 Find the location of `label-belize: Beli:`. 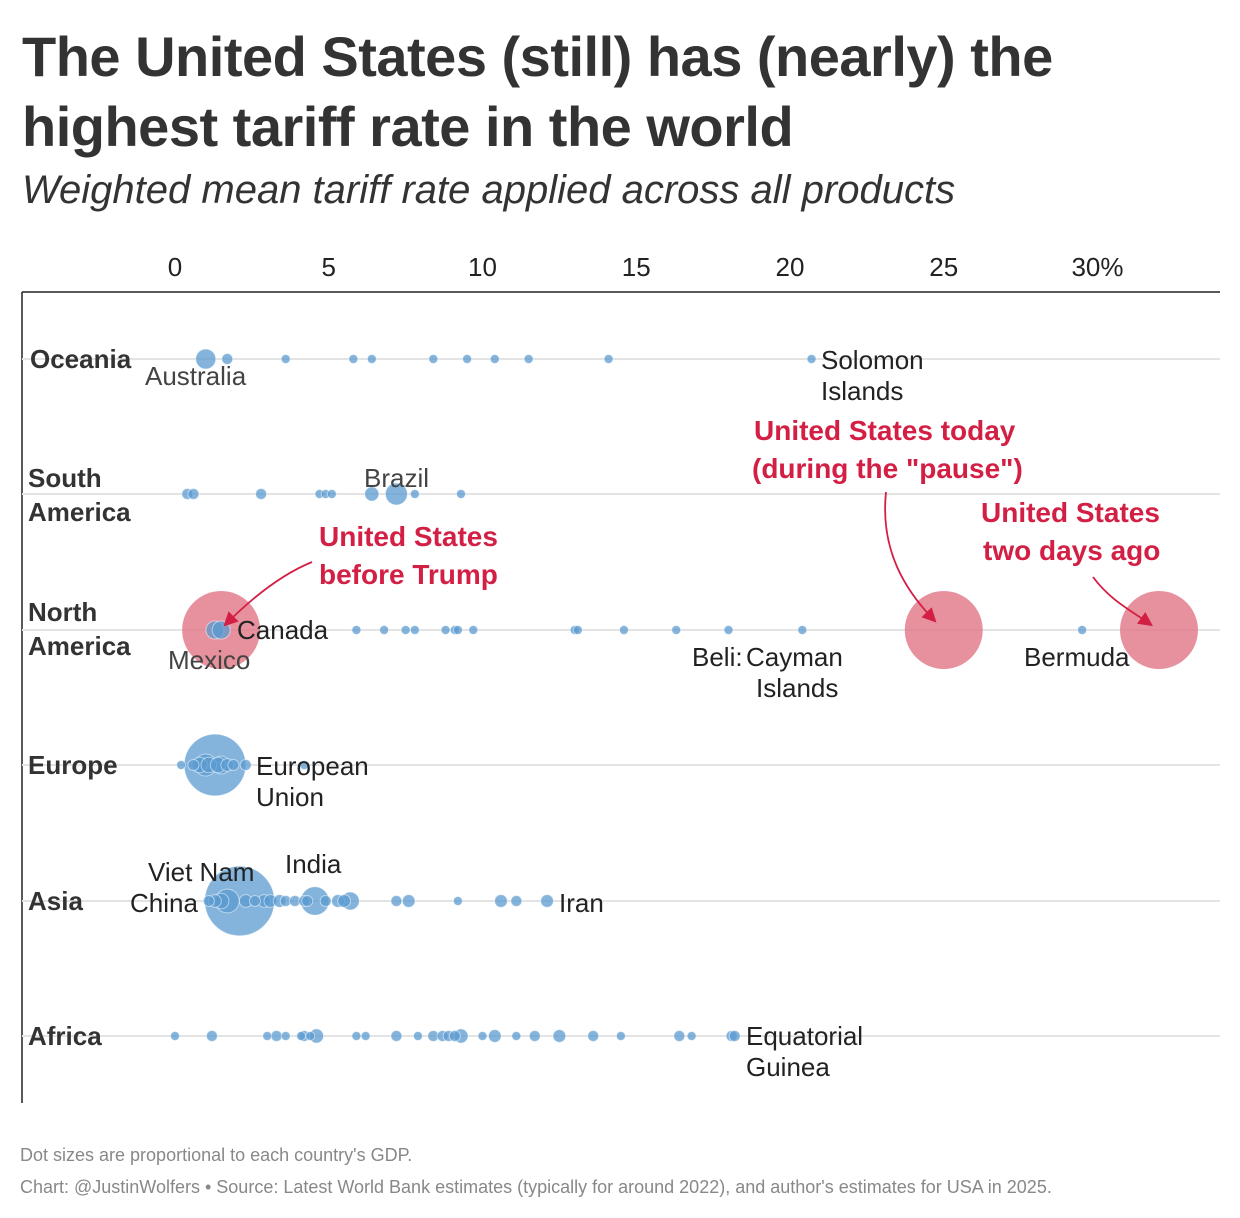

label-belize: Beli: is located at coordinates (717, 657).